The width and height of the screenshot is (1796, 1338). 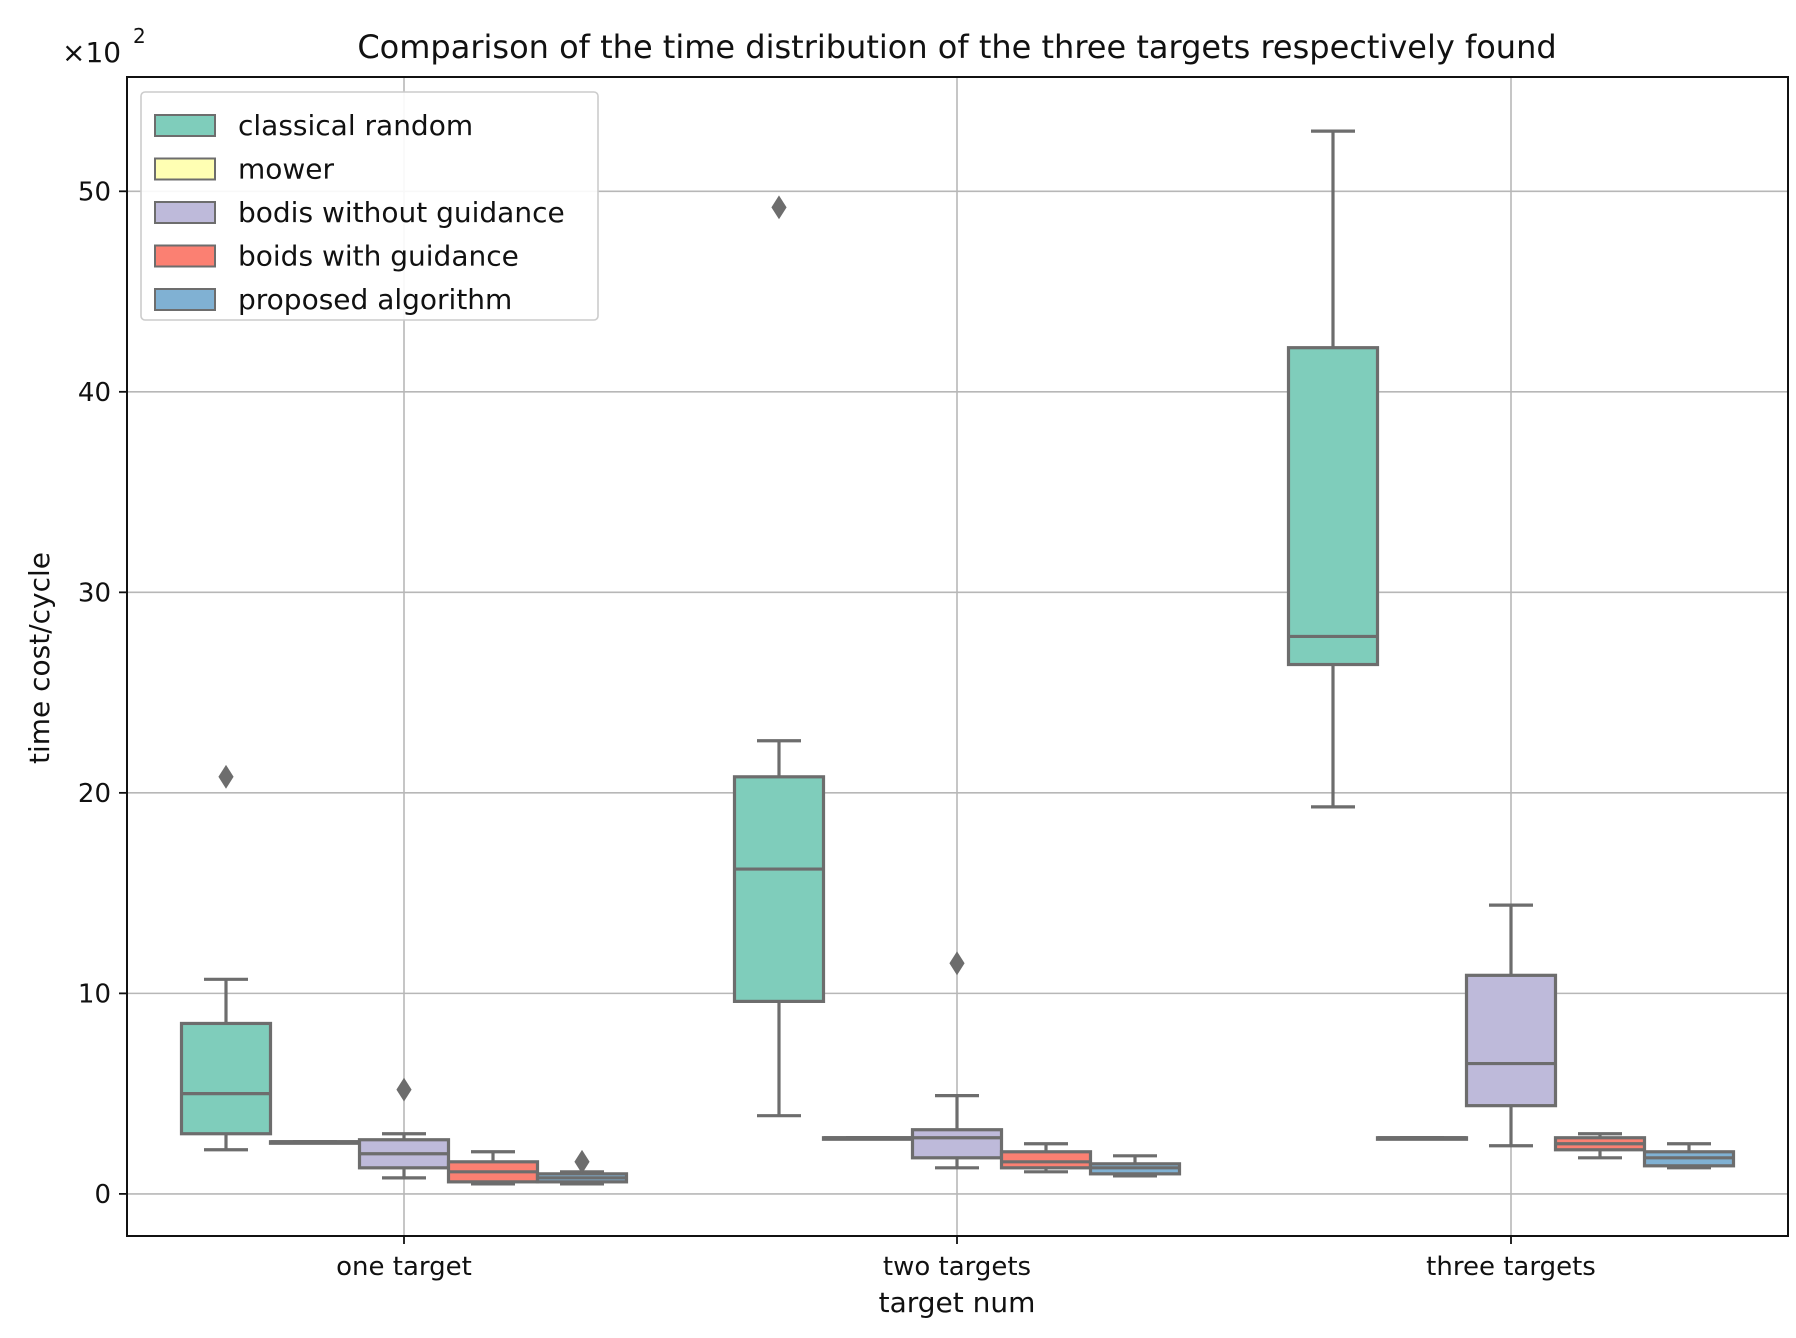 What do you see at coordinates (91, 52) in the screenshot?
I see `y-axis-scale-label: ×10` at bounding box center [91, 52].